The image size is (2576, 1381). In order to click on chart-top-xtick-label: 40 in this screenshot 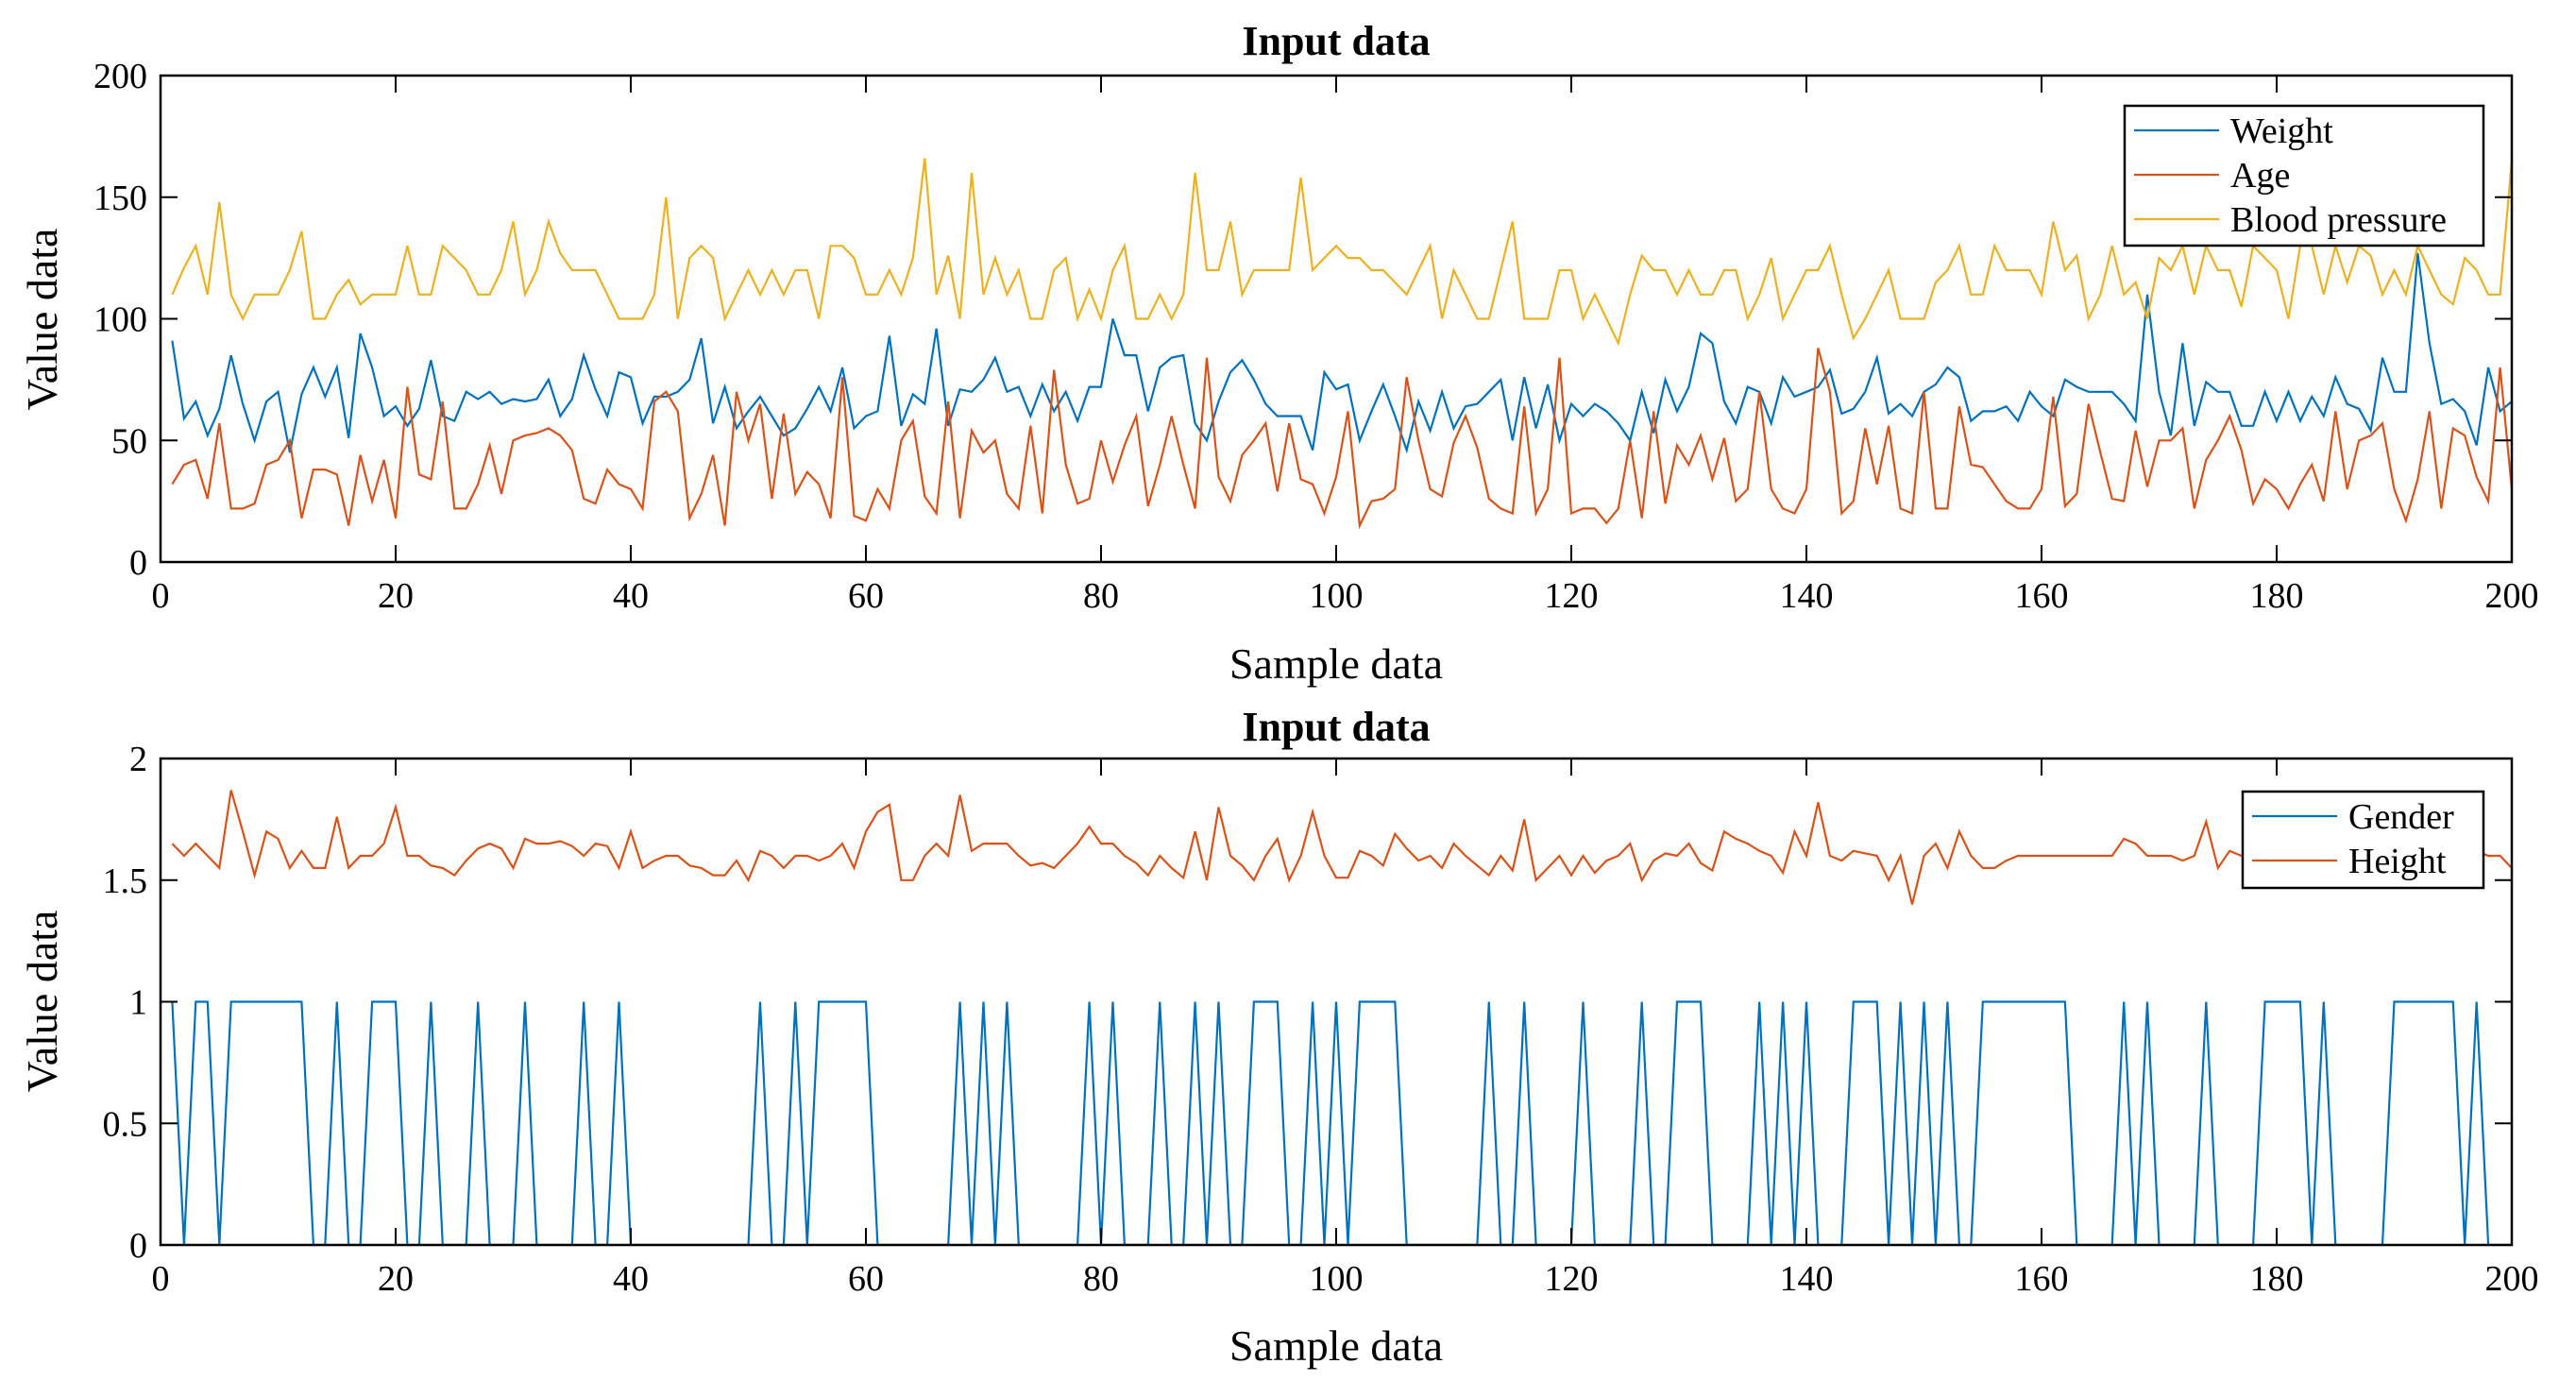, I will do `click(631, 596)`.